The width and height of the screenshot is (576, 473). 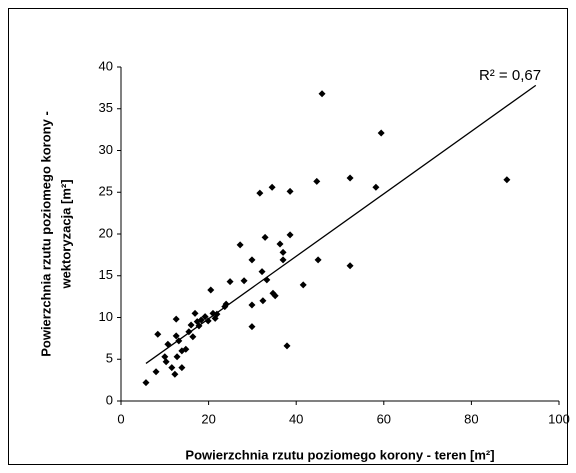 What do you see at coordinates (559, 418) in the screenshot?
I see `x-tick-label: 100` at bounding box center [559, 418].